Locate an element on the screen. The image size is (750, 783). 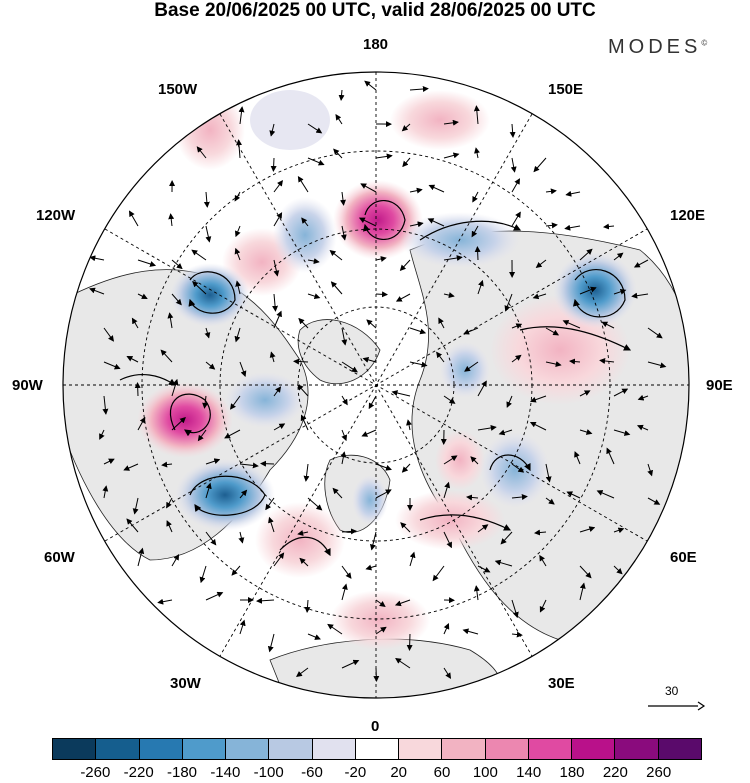
modes-logo: MODES© is located at coordinates (658, 47).